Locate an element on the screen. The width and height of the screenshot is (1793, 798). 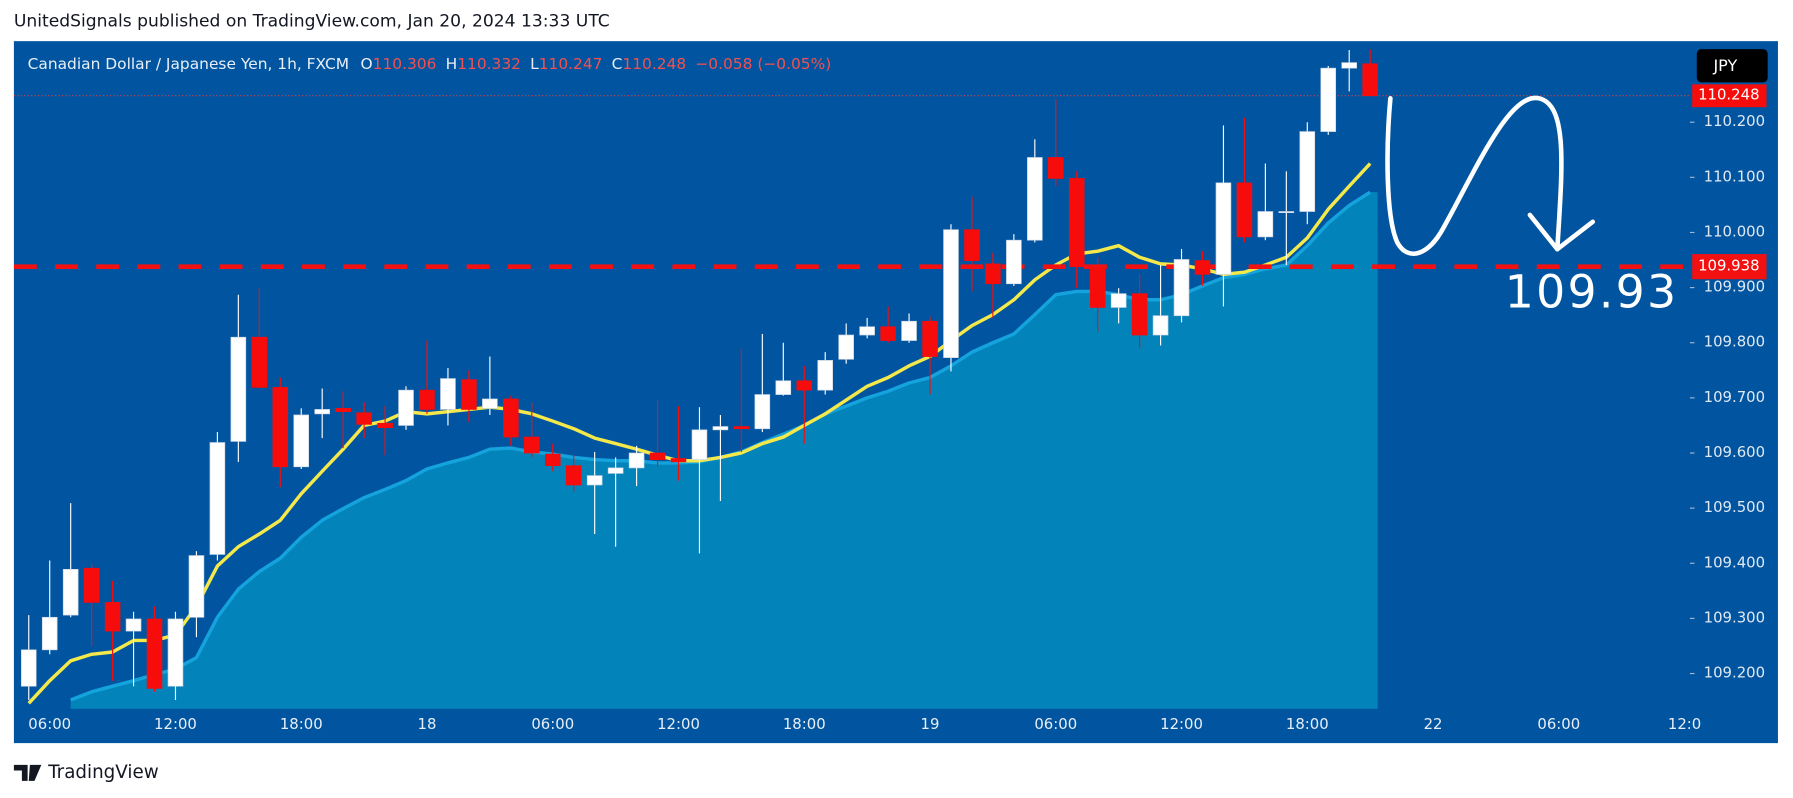
currency-badge is located at coordinates (1732, 66).